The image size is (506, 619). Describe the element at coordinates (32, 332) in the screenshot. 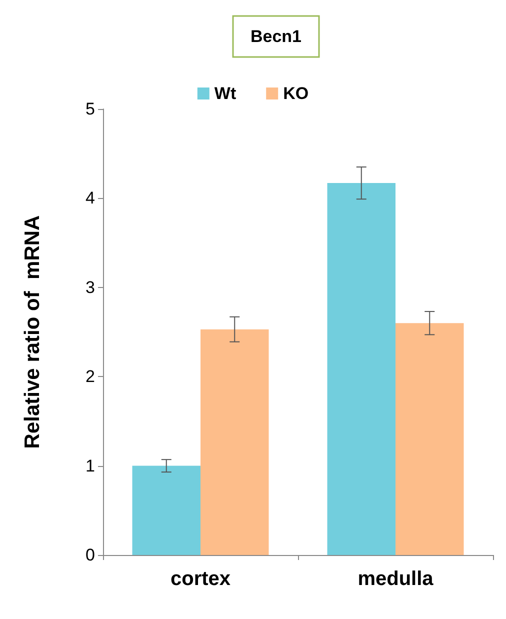

I see `y-axis-title: Relative ratio of mRNA` at that location.